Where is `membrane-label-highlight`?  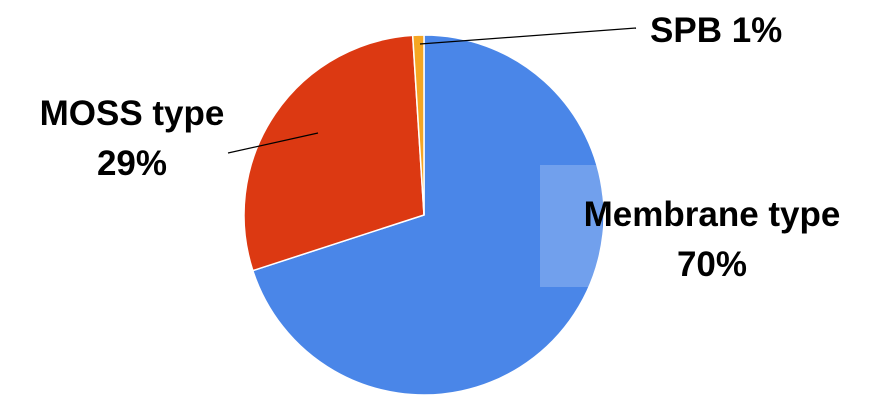 membrane-label-highlight is located at coordinates (571, 226).